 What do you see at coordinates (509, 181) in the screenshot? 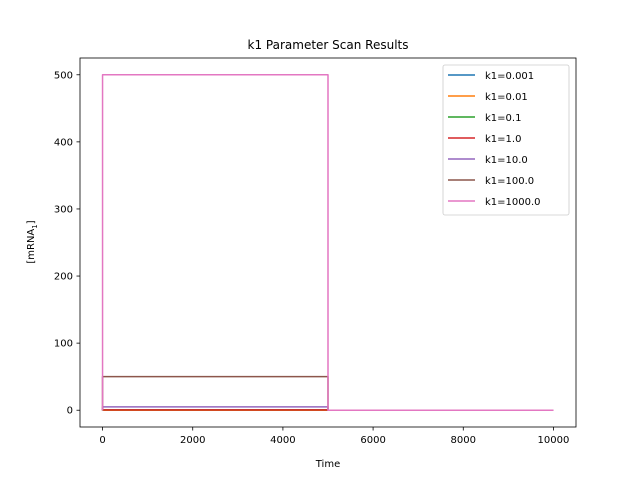
I see `legend-label-5: k1=100.0` at bounding box center [509, 181].